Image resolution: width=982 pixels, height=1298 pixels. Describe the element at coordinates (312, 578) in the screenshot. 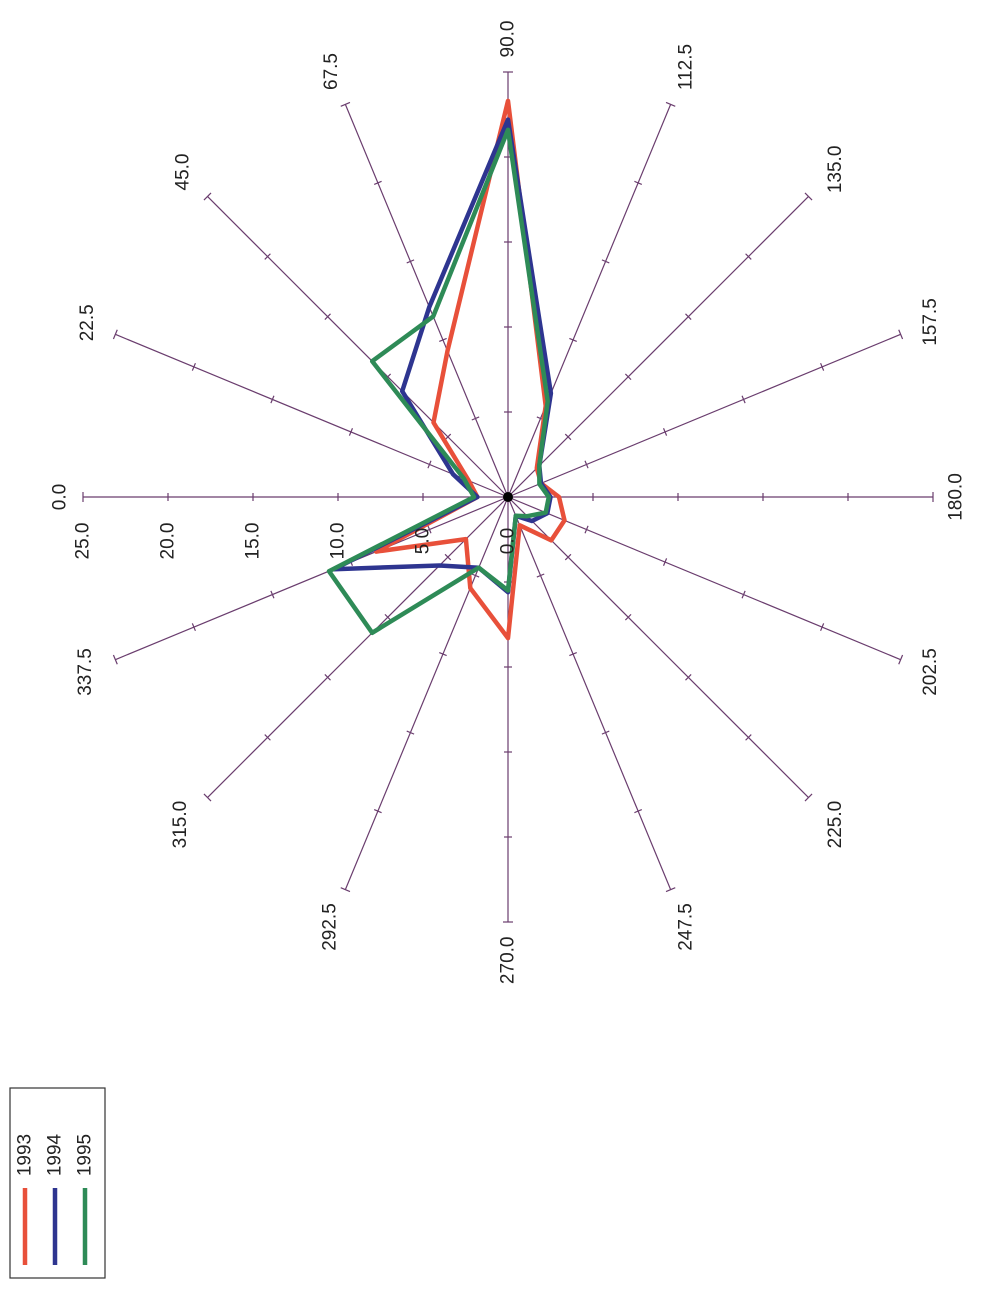

I see `spoke-337.5` at that location.